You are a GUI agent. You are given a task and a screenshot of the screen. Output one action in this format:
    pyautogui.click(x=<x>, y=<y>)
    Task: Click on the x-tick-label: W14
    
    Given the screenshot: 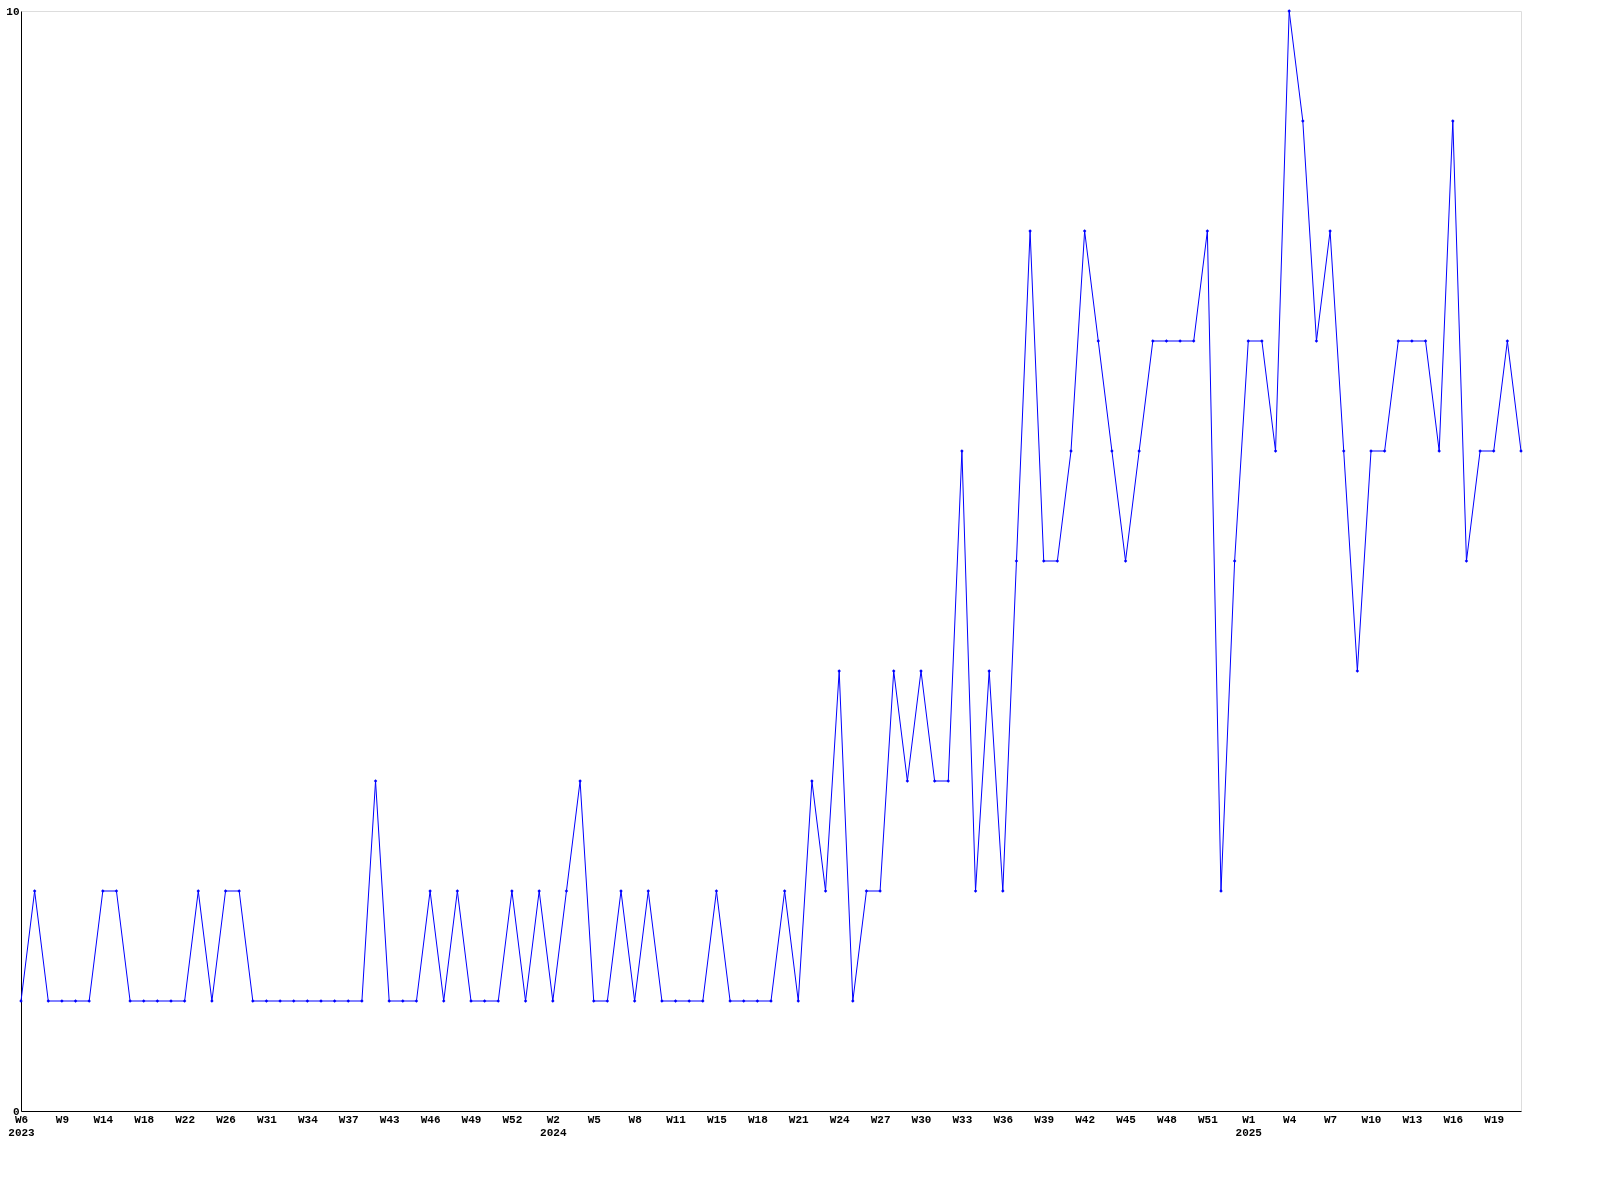 What is the action you would take?
    pyautogui.click(x=103, y=1119)
    